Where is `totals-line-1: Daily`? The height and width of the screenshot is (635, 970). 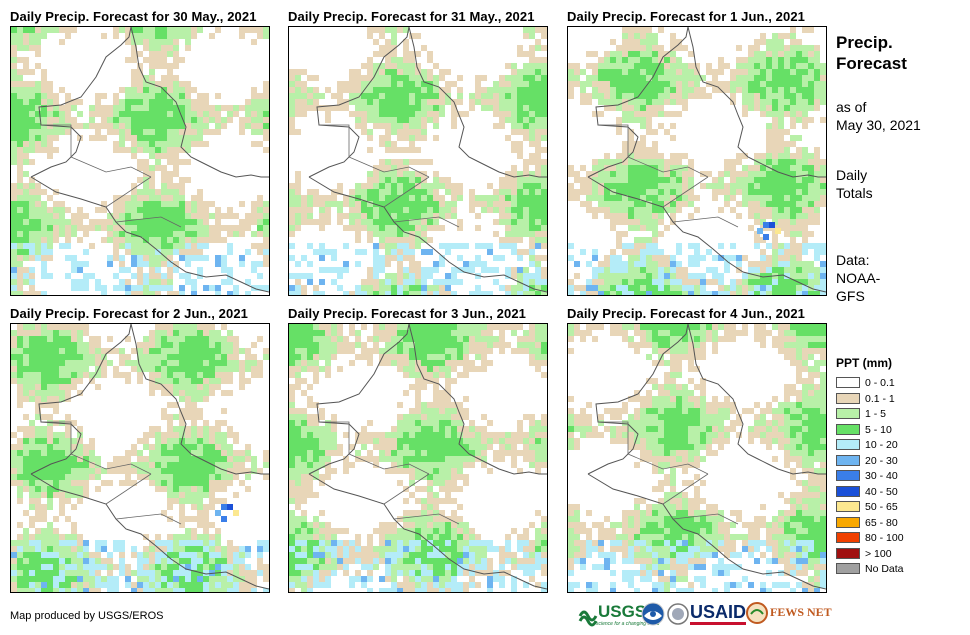
totals-line-1: Daily is located at coordinates (852, 175).